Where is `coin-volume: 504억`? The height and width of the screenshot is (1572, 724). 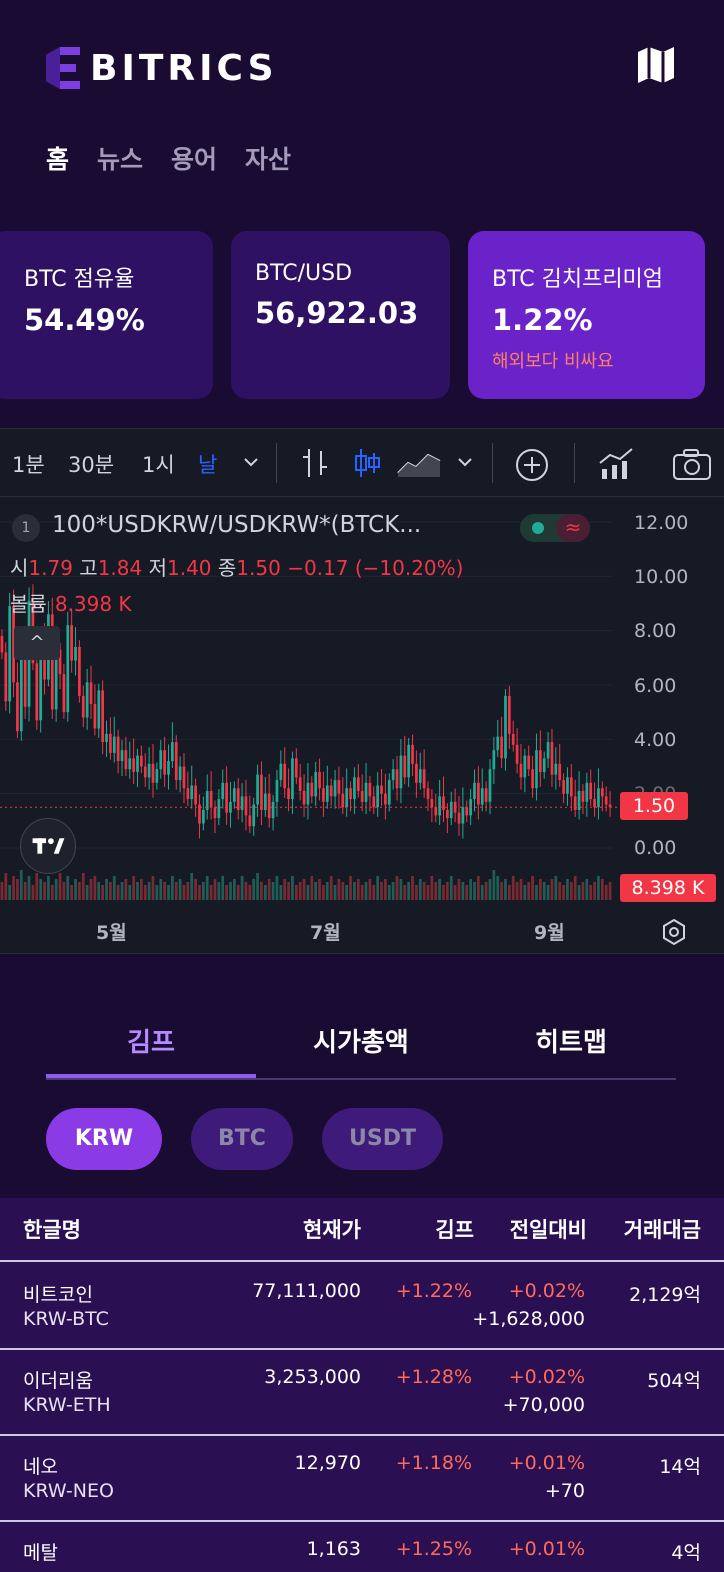 coin-volume: 504억 is located at coordinates (674, 1381).